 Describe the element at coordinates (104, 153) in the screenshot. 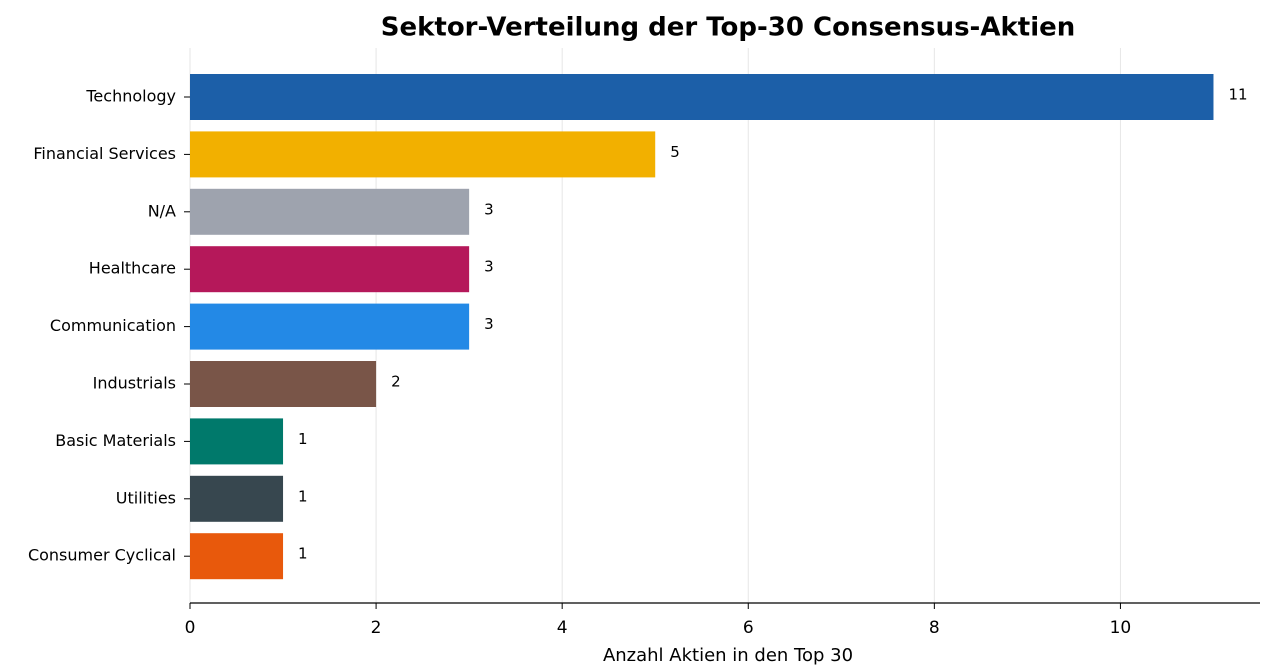

I see `y-tick-label: Financial Services` at that location.